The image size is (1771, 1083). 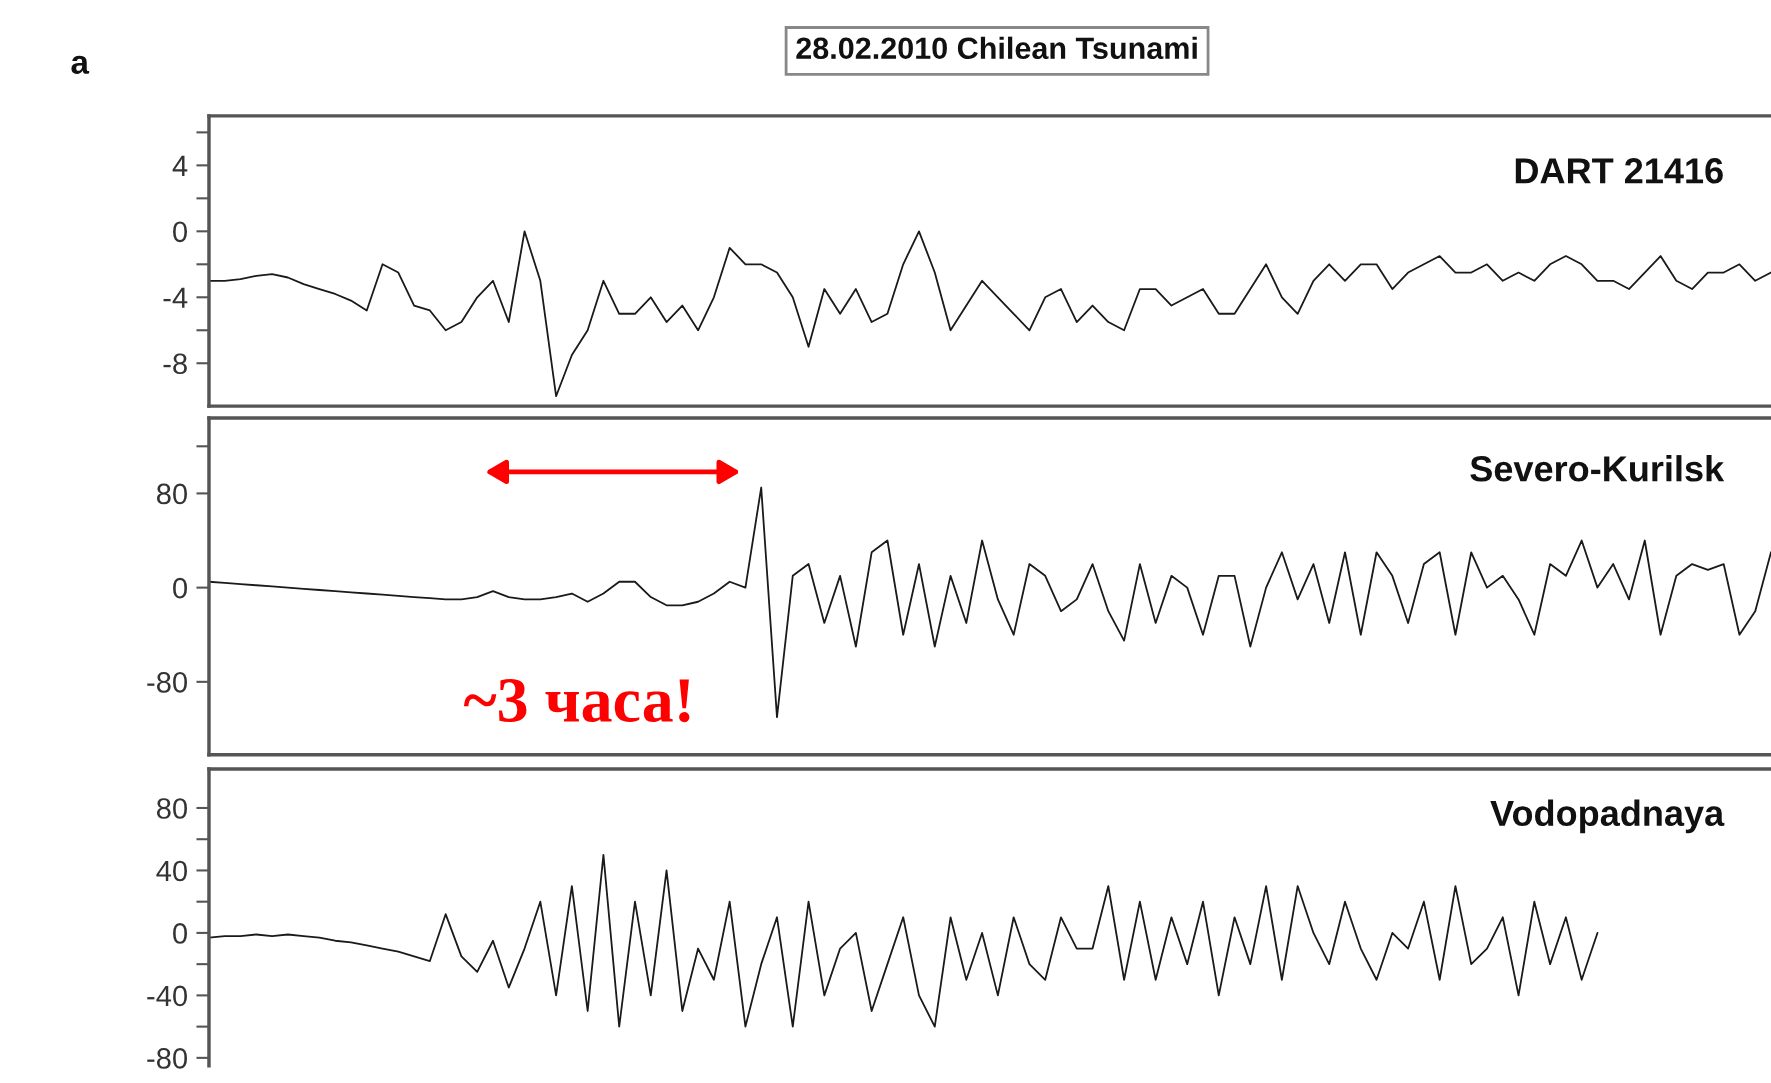 What do you see at coordinates (1597, 468) in the screenshot?
I see `series-label: Severo-Kurilsk` at bounding box center [1597, 468].